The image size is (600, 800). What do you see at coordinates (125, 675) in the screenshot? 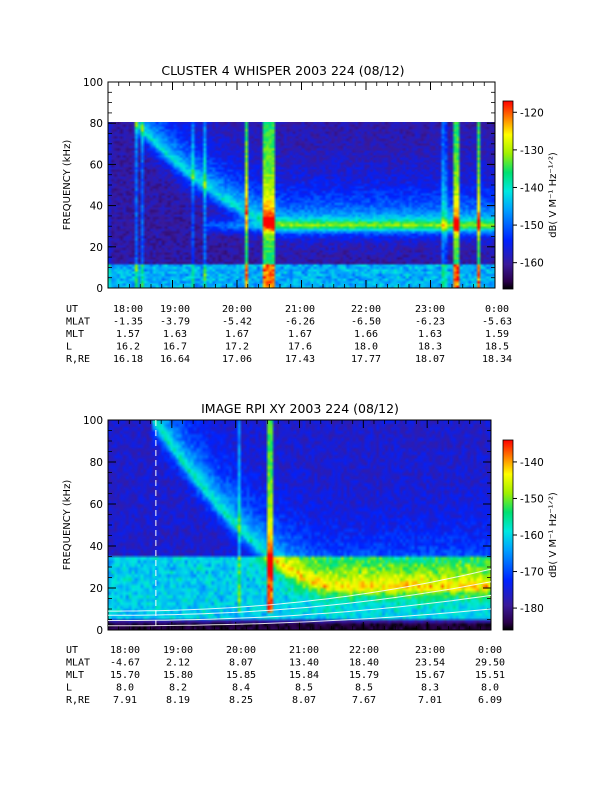
I see `ephemeris-value: 15.70` at bounding box center [125, 675].